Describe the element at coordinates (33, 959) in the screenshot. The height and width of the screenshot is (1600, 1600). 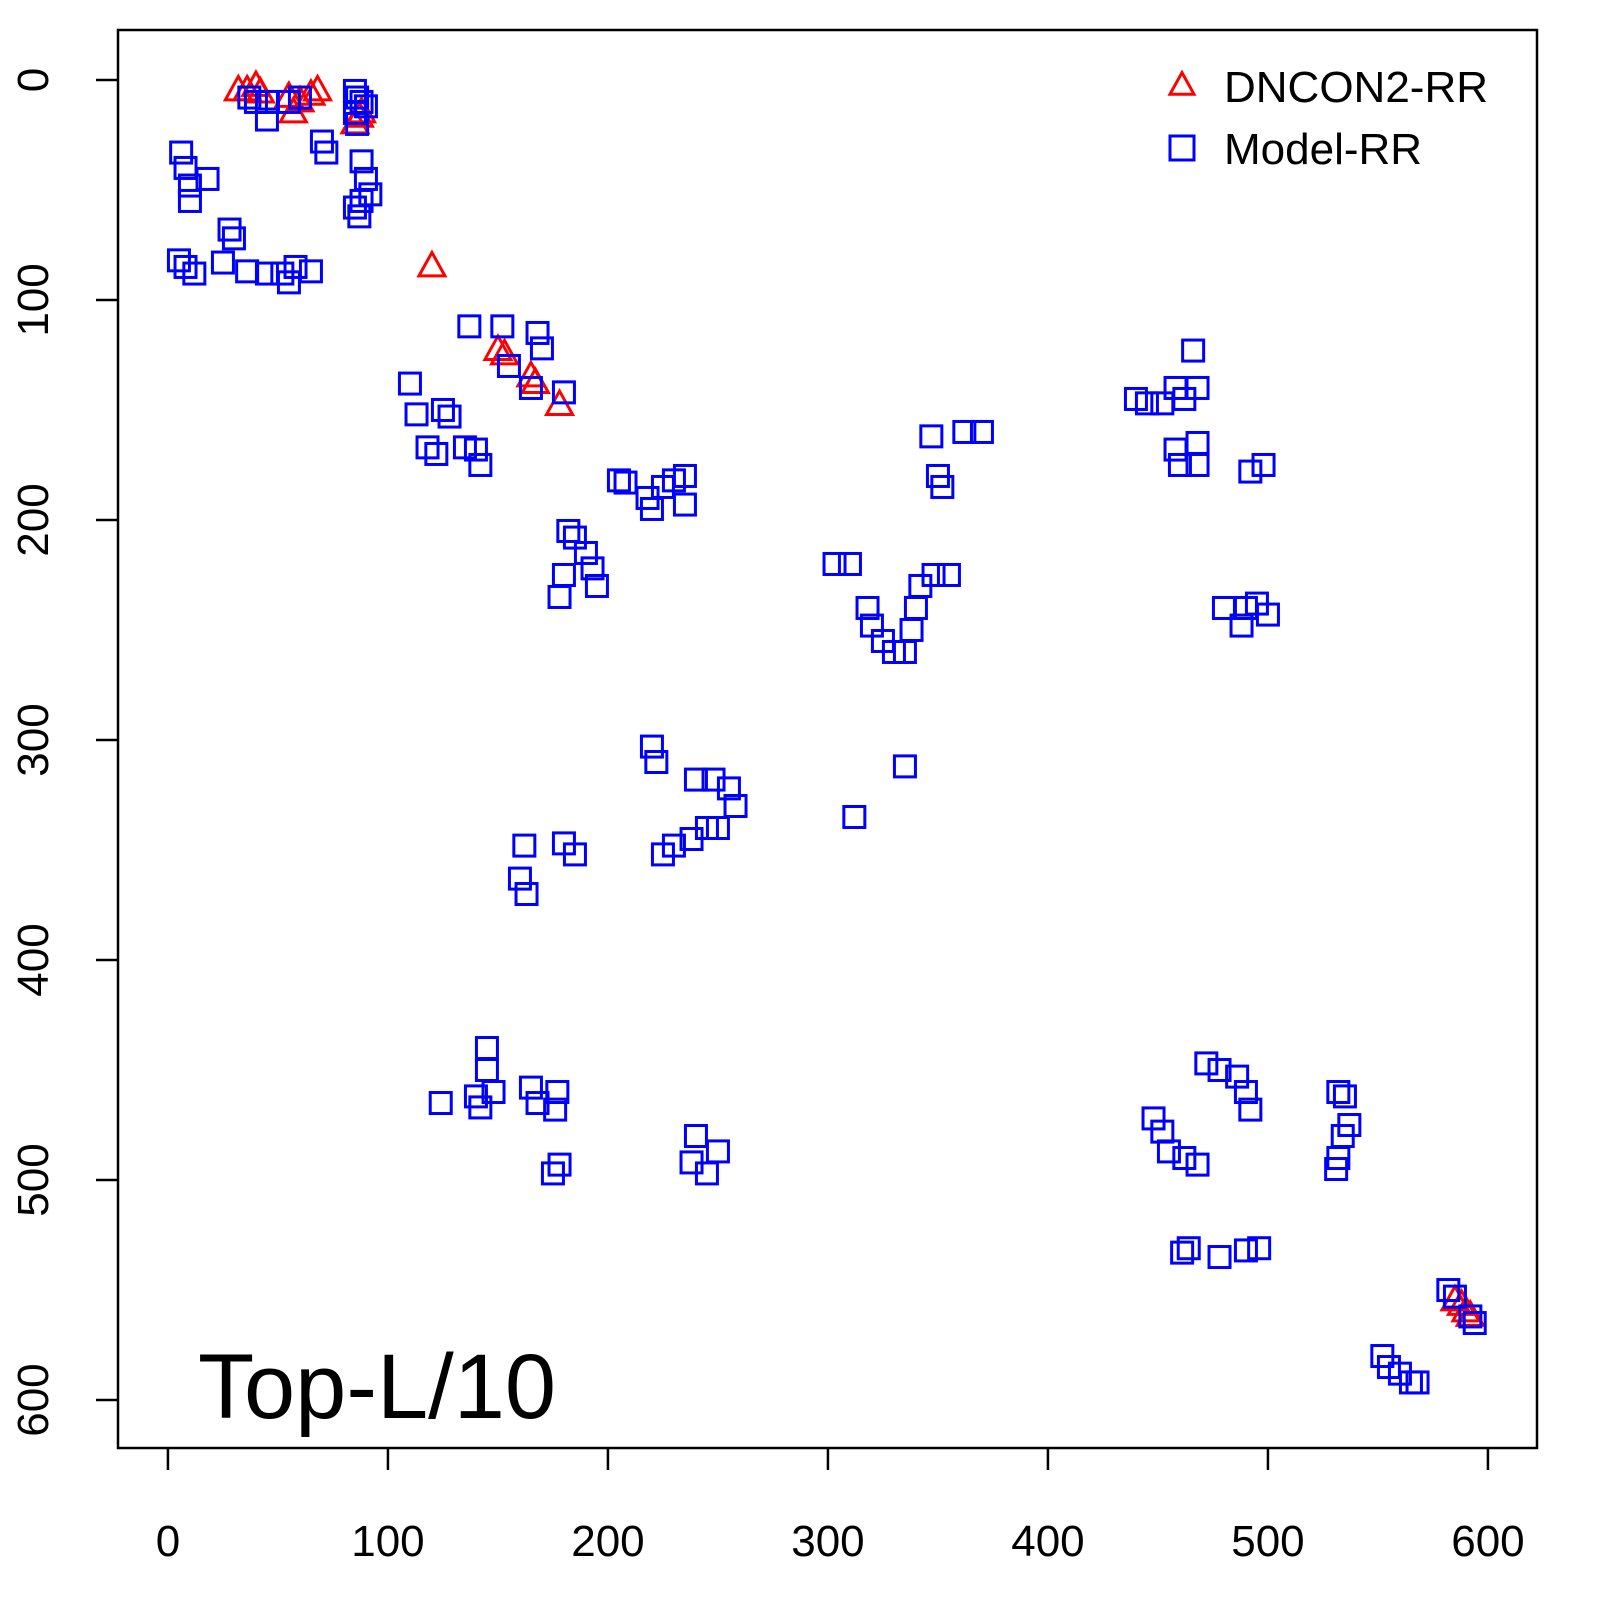
I see `y-tick-label: 400` at that location.